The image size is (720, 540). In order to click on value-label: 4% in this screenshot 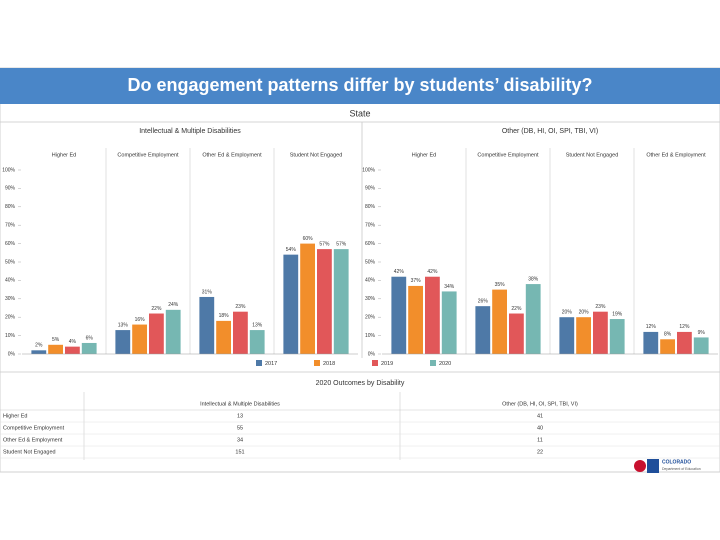, I will do `click(73, 342)`.